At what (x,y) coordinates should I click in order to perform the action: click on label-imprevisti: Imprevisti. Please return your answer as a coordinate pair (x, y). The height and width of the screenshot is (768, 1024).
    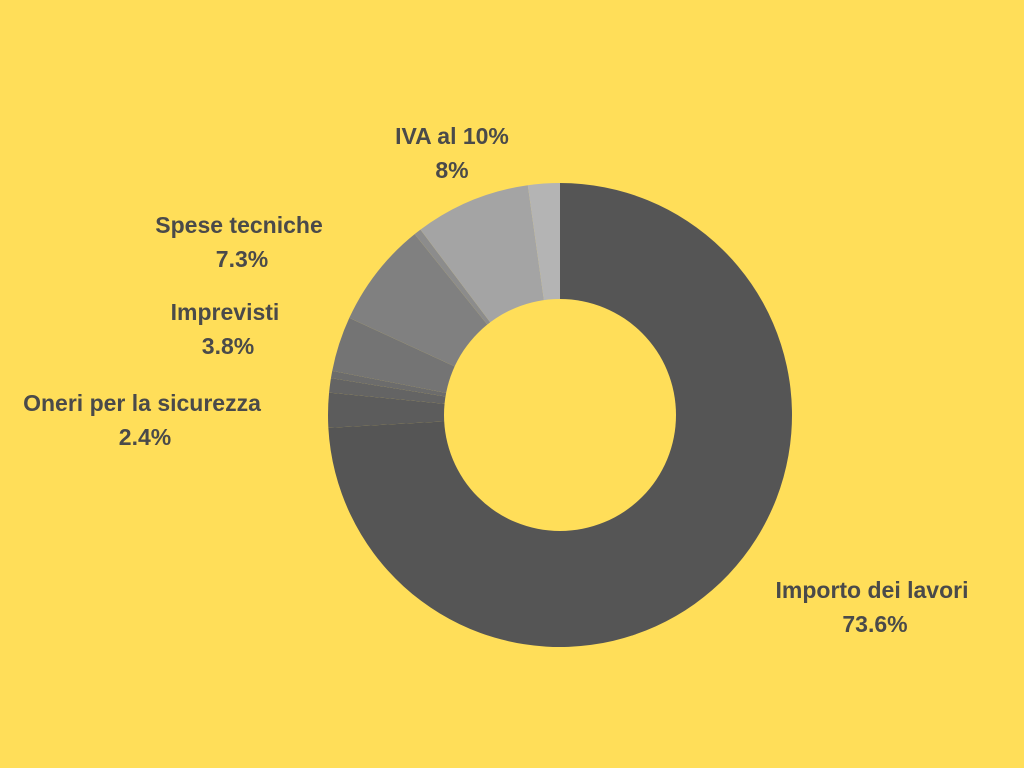
    Looking at the image, I should click on (225, 312).